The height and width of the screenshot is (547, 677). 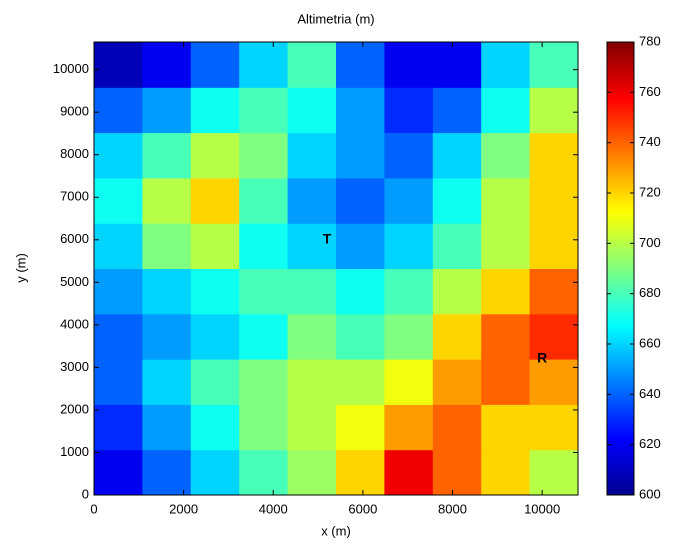 I want to click on colorbar-tick-label: 680, so click(x=650, y=292).